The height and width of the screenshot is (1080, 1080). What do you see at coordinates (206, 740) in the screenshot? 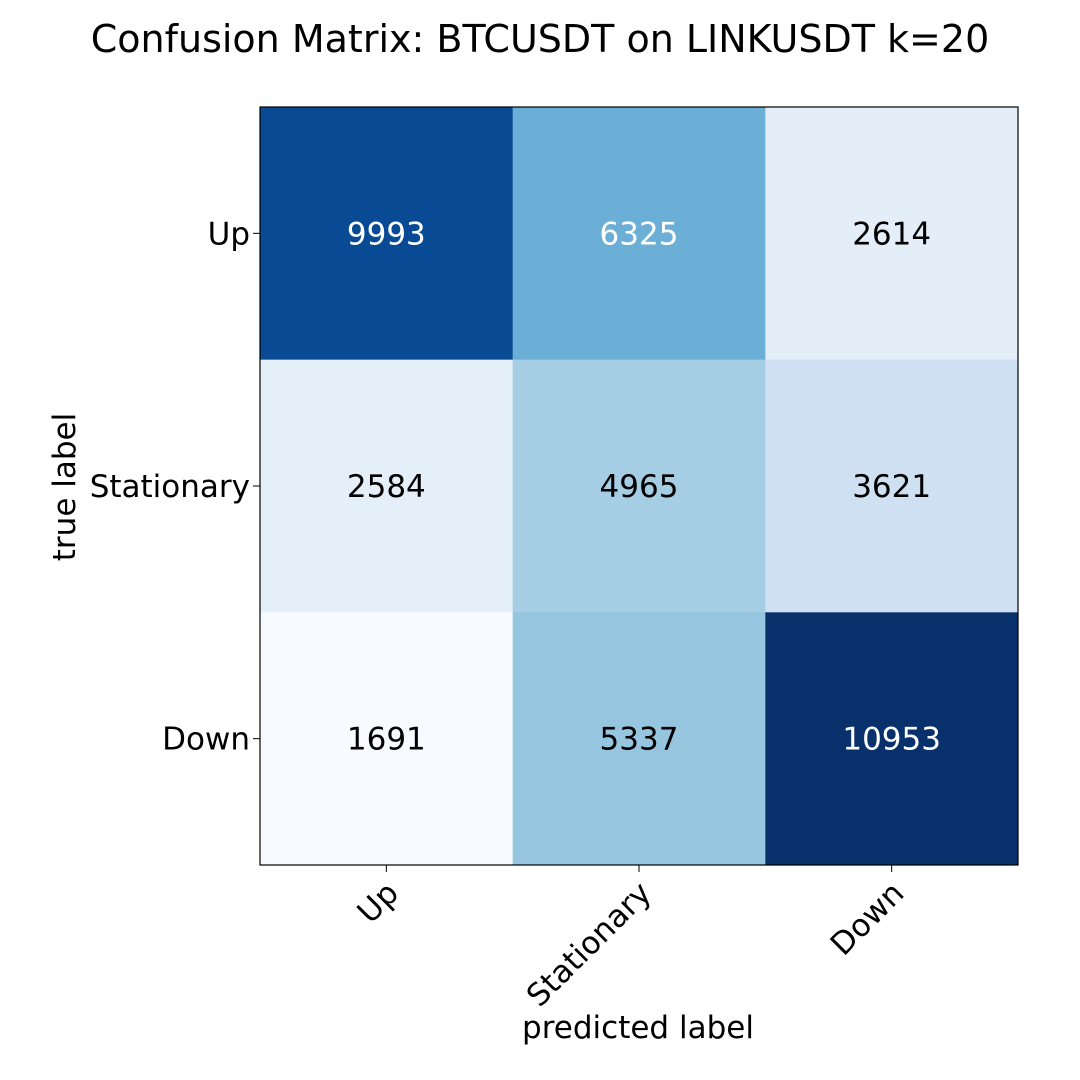
I see `y-tick-label: Down` at bounding box center [206, 740].